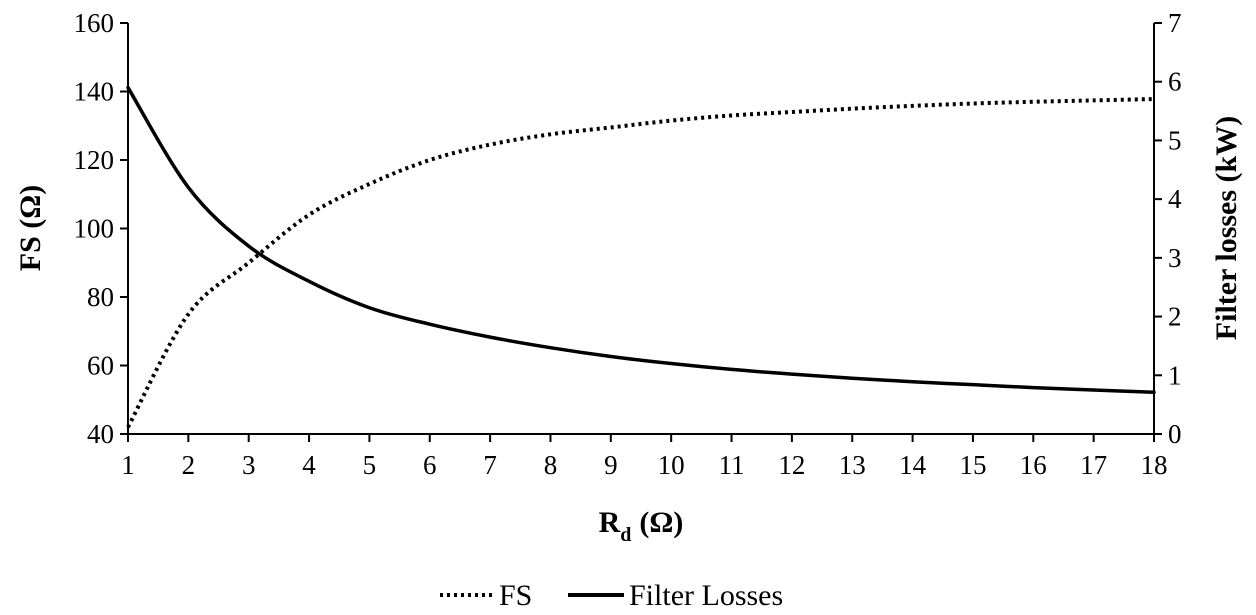 This screenshot has width=1256, height=615. I want to click on y-axis-title: FS (Ω), so click(30, 228).